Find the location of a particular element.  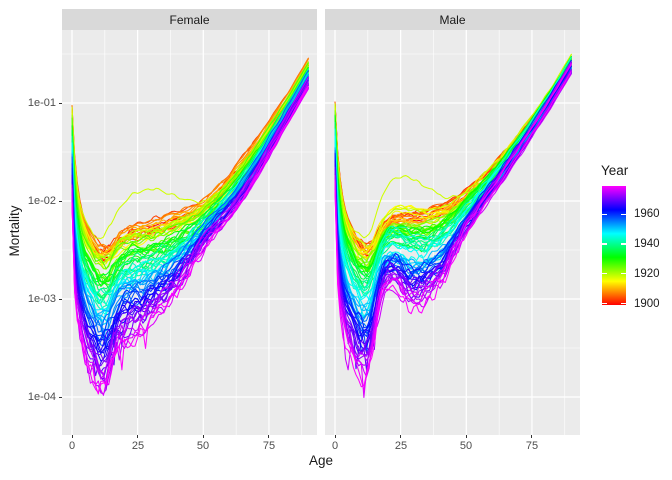

facet-strip-female: Female is located at coordinates (189, 19).